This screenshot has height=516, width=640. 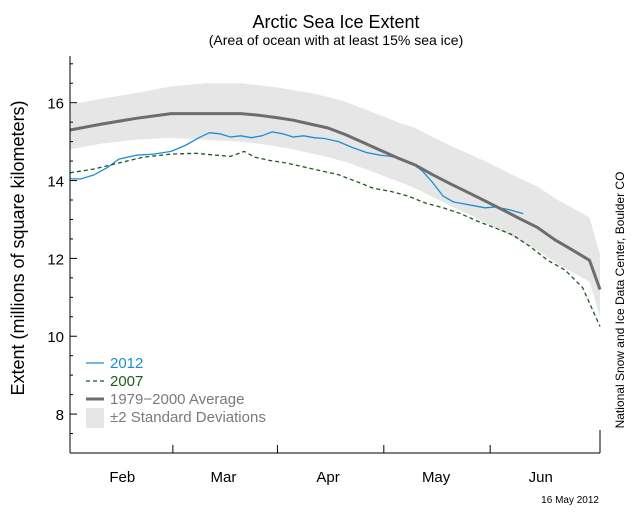 What do you see at coordinates (126, 381) in the screenshot?
I see `legend-label-1: 2007` at bounding box center [126, 381].